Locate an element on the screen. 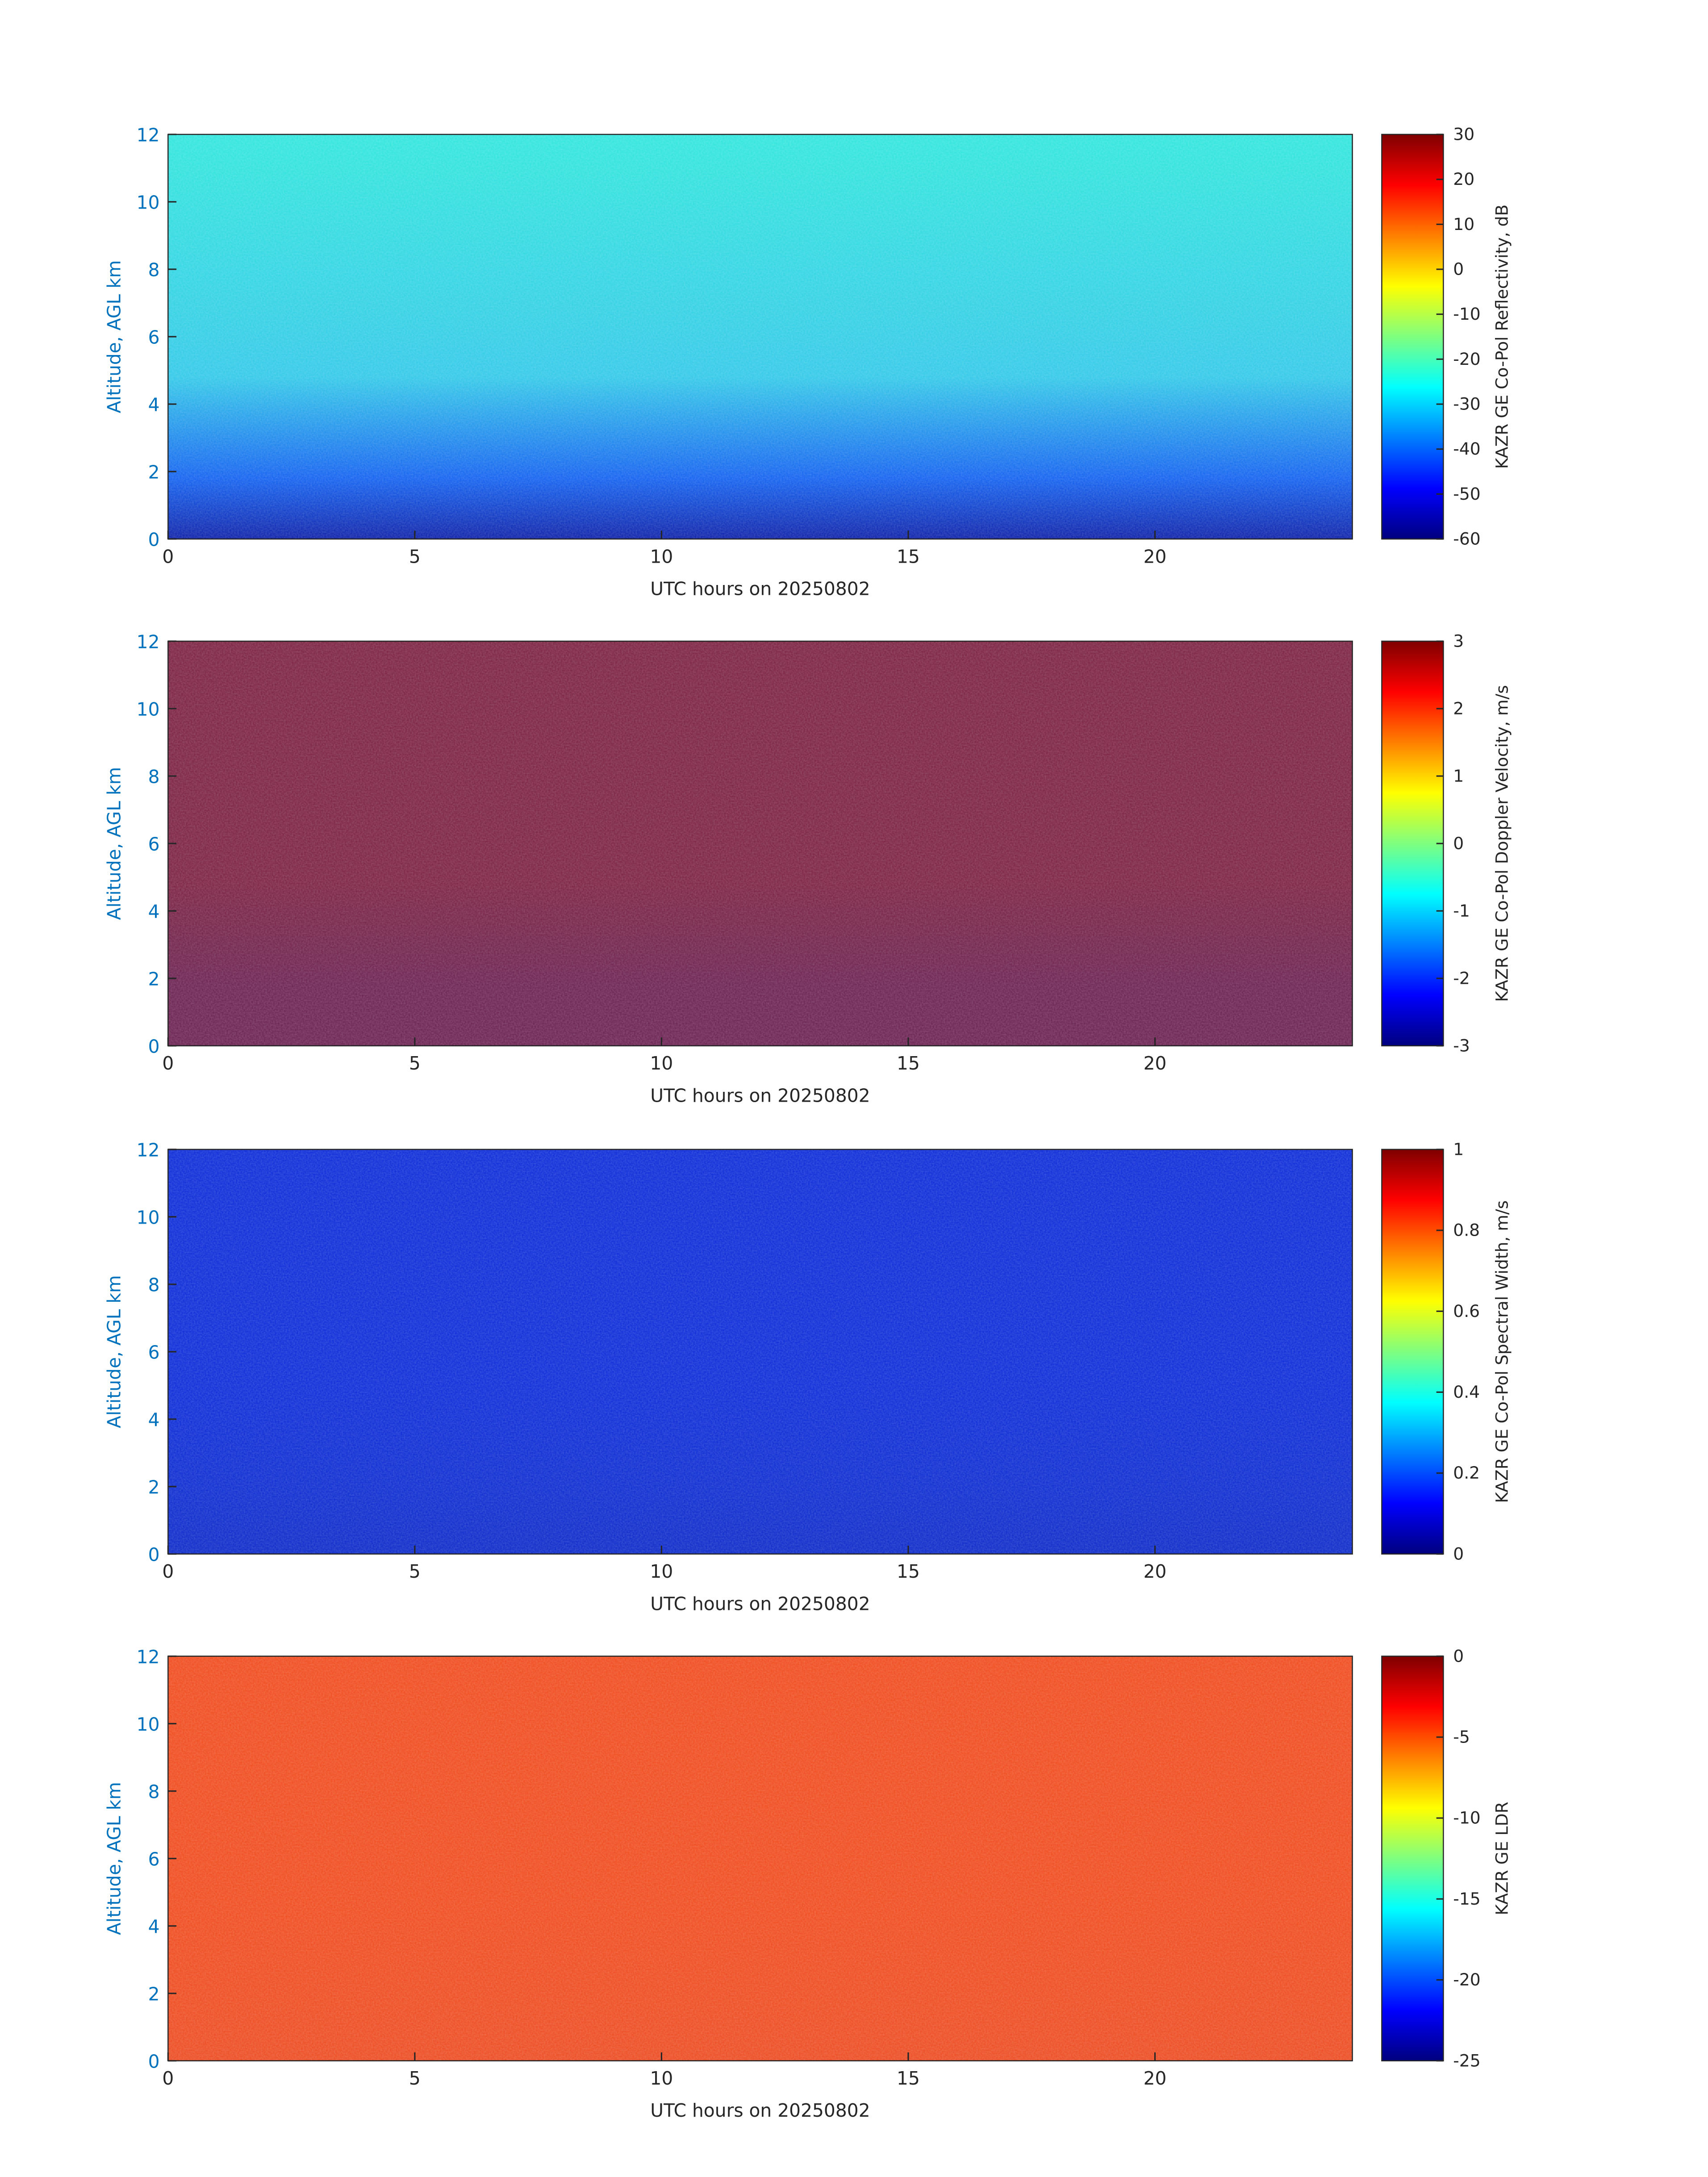  colorbar-tick-label: 0.8 is located at coordinates (1466, 1230).